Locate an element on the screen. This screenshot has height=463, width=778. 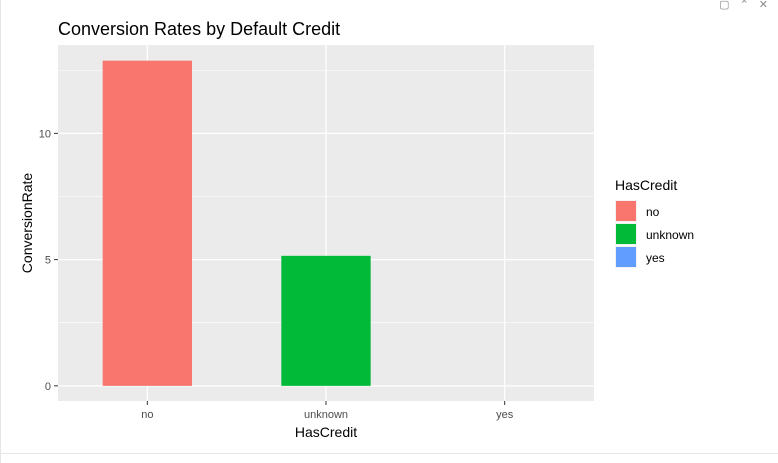
legend-swatch-no is located at coordinates (626, 211).